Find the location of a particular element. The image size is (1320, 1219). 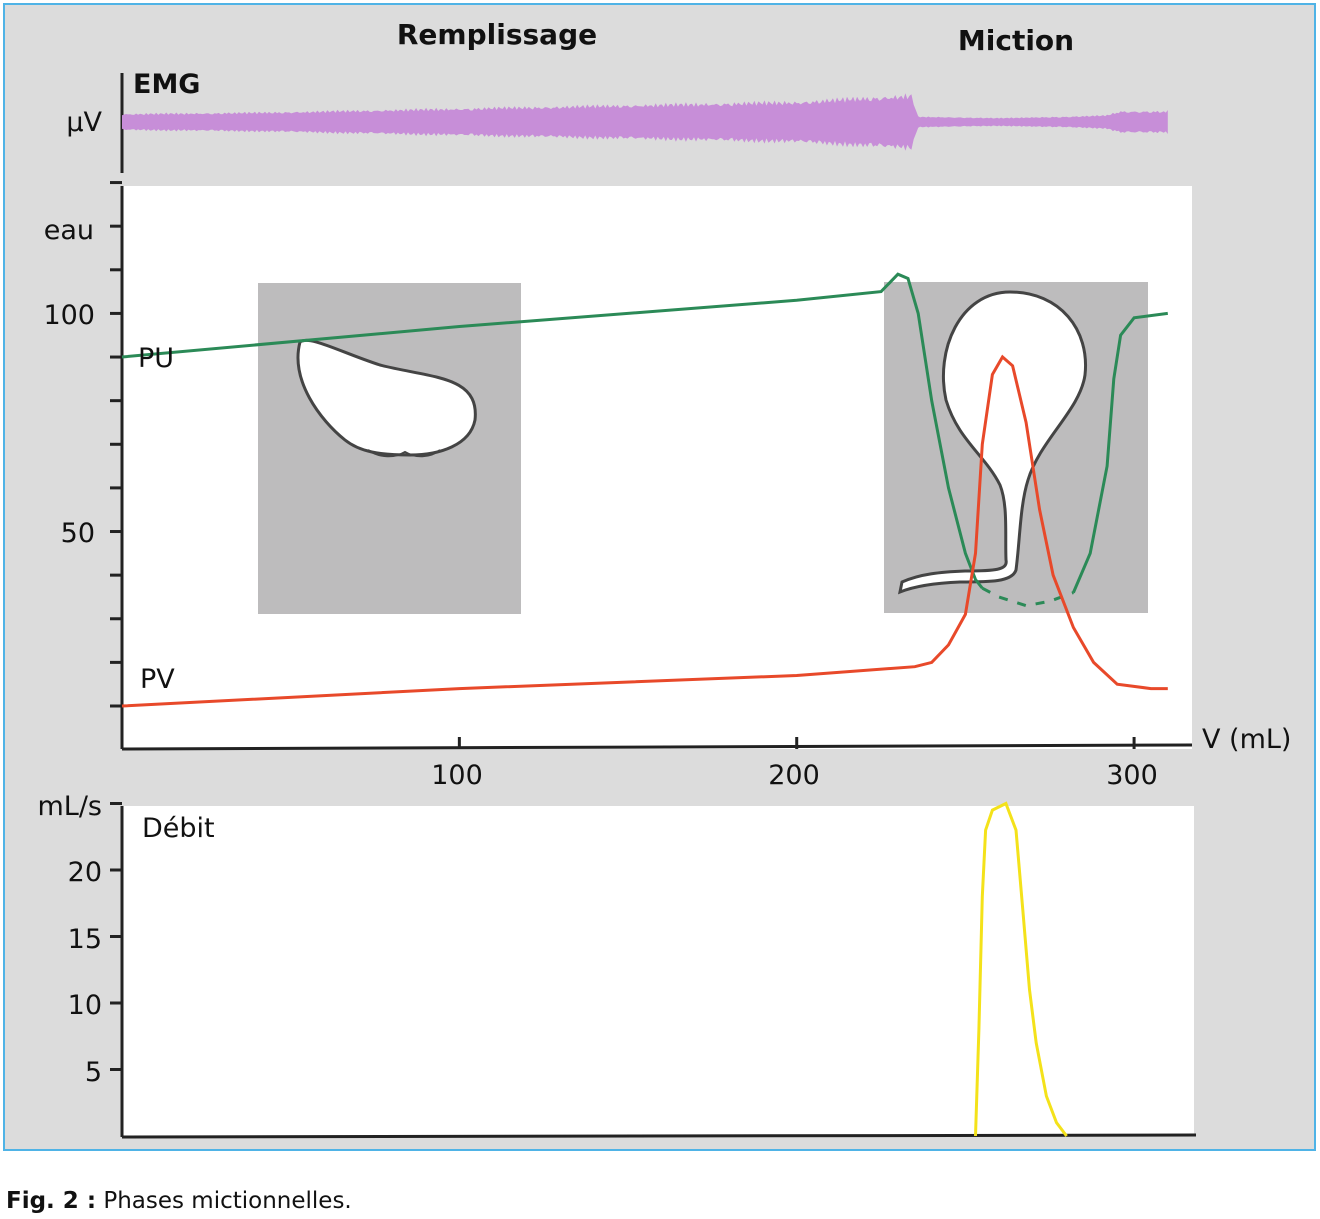

bladder-filling-outlet is located at coordinates (404, 453).